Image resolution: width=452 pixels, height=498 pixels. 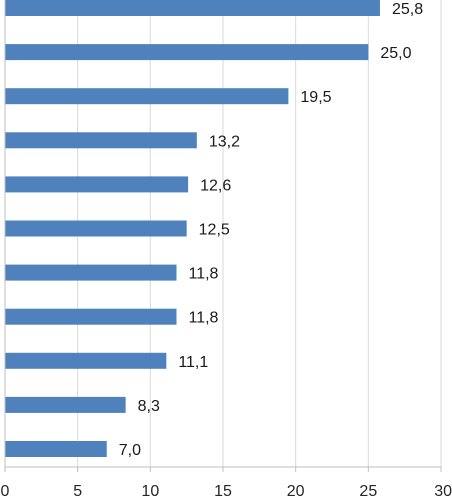 I want to click on data-label: 25,0, so click(x=395, y=53).